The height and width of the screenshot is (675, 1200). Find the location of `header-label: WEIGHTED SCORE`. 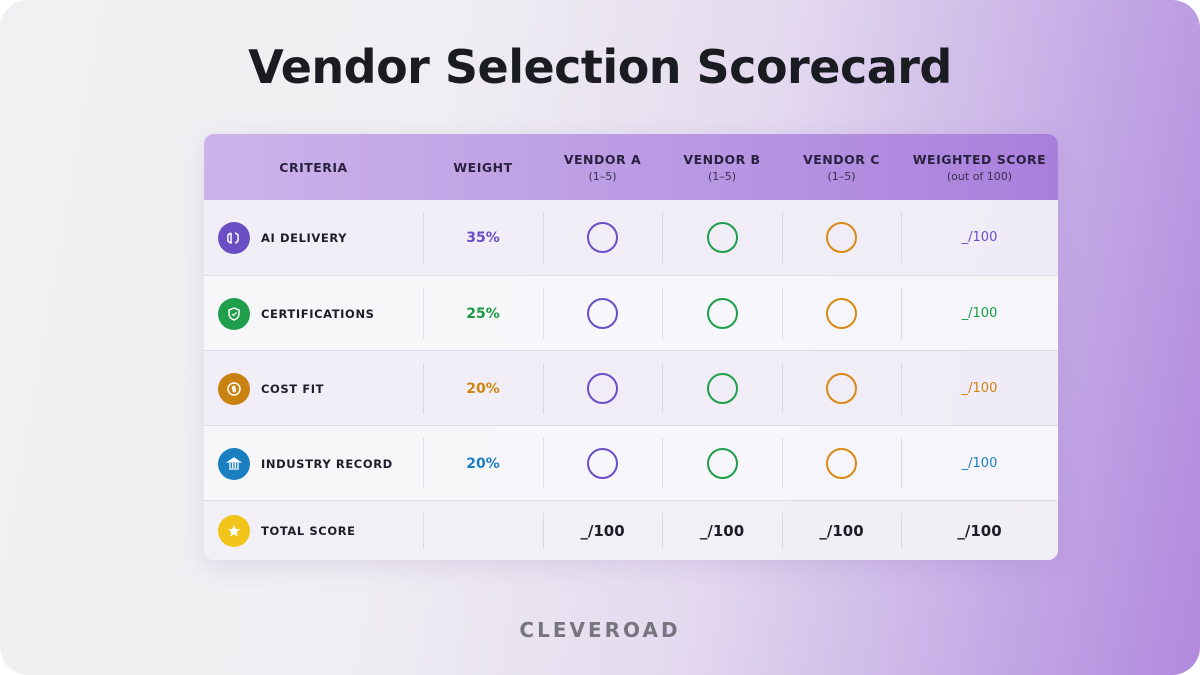

header-label: WEIGHTED SCORE is located at coordinates (979, 159).